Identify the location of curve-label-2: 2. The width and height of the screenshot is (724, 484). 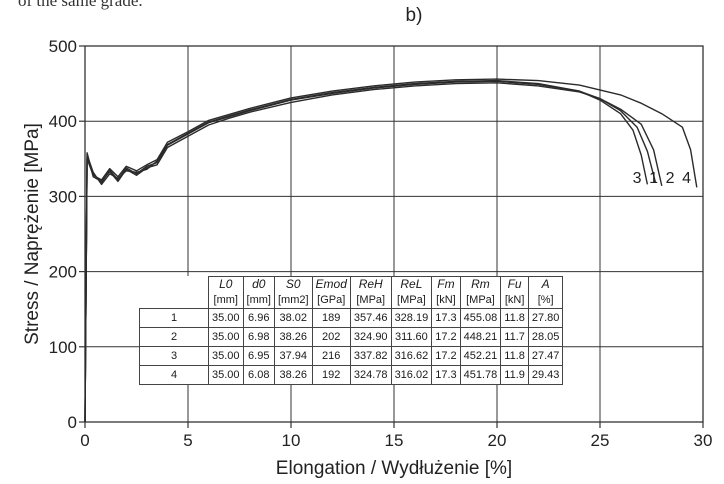
(670, 178).